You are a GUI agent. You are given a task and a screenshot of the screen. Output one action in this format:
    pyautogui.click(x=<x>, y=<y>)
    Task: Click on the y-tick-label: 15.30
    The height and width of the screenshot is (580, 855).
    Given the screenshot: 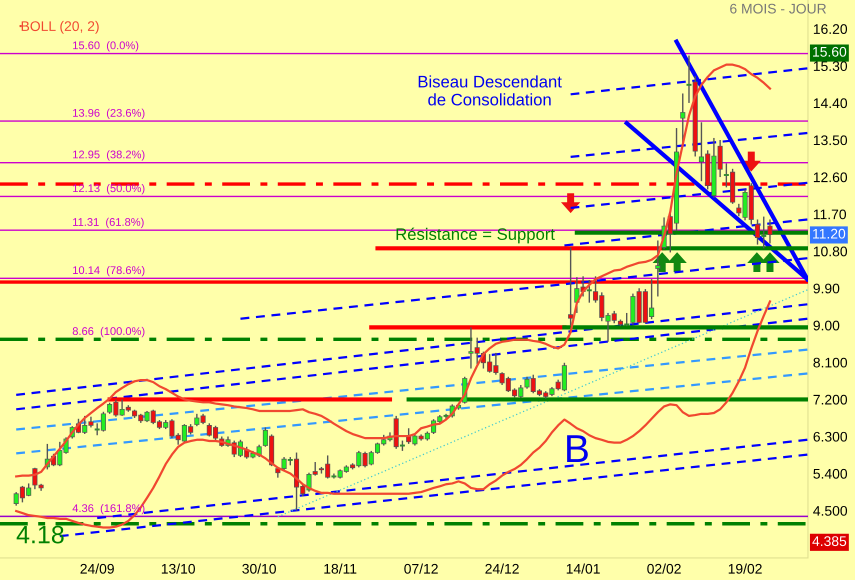 What is the action you would take?
    pyautogui.click(x=831, y=66)
    